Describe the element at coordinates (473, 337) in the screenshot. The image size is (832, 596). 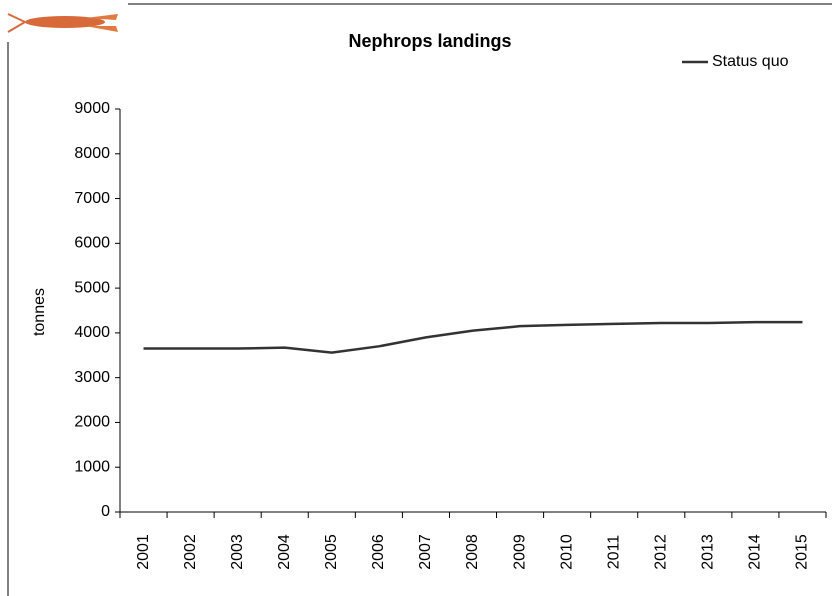
I see `series-line` at that location.